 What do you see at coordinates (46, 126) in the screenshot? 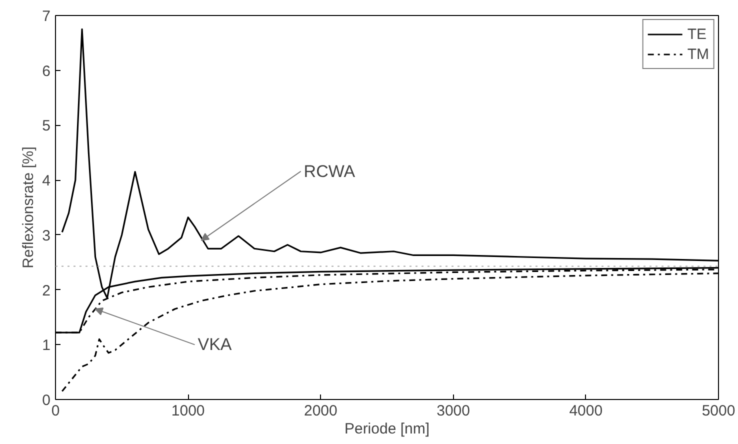
I see `y-tick-label: 5` at bounding box center [46, 126].